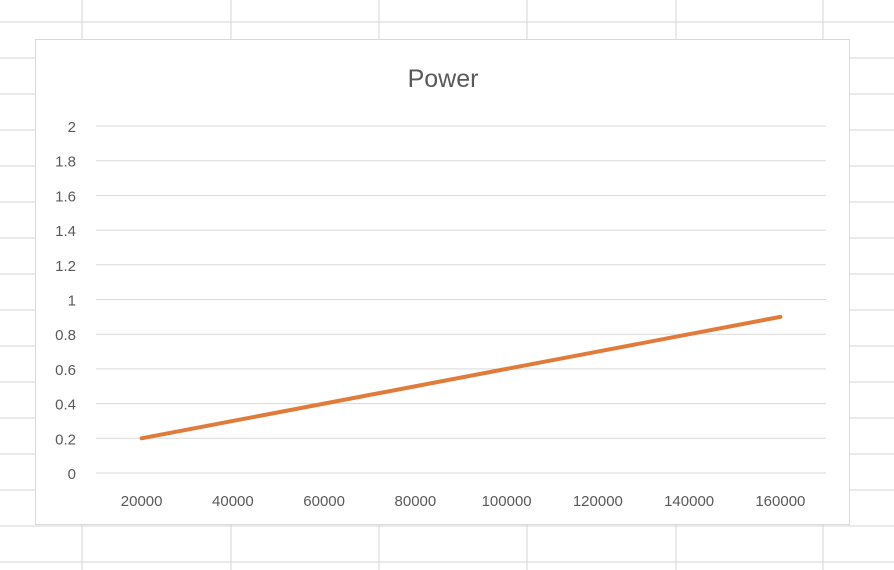 This screenshot has height=570, width=894. I want to click on x-tick-label: 40000, so click(233, 501).